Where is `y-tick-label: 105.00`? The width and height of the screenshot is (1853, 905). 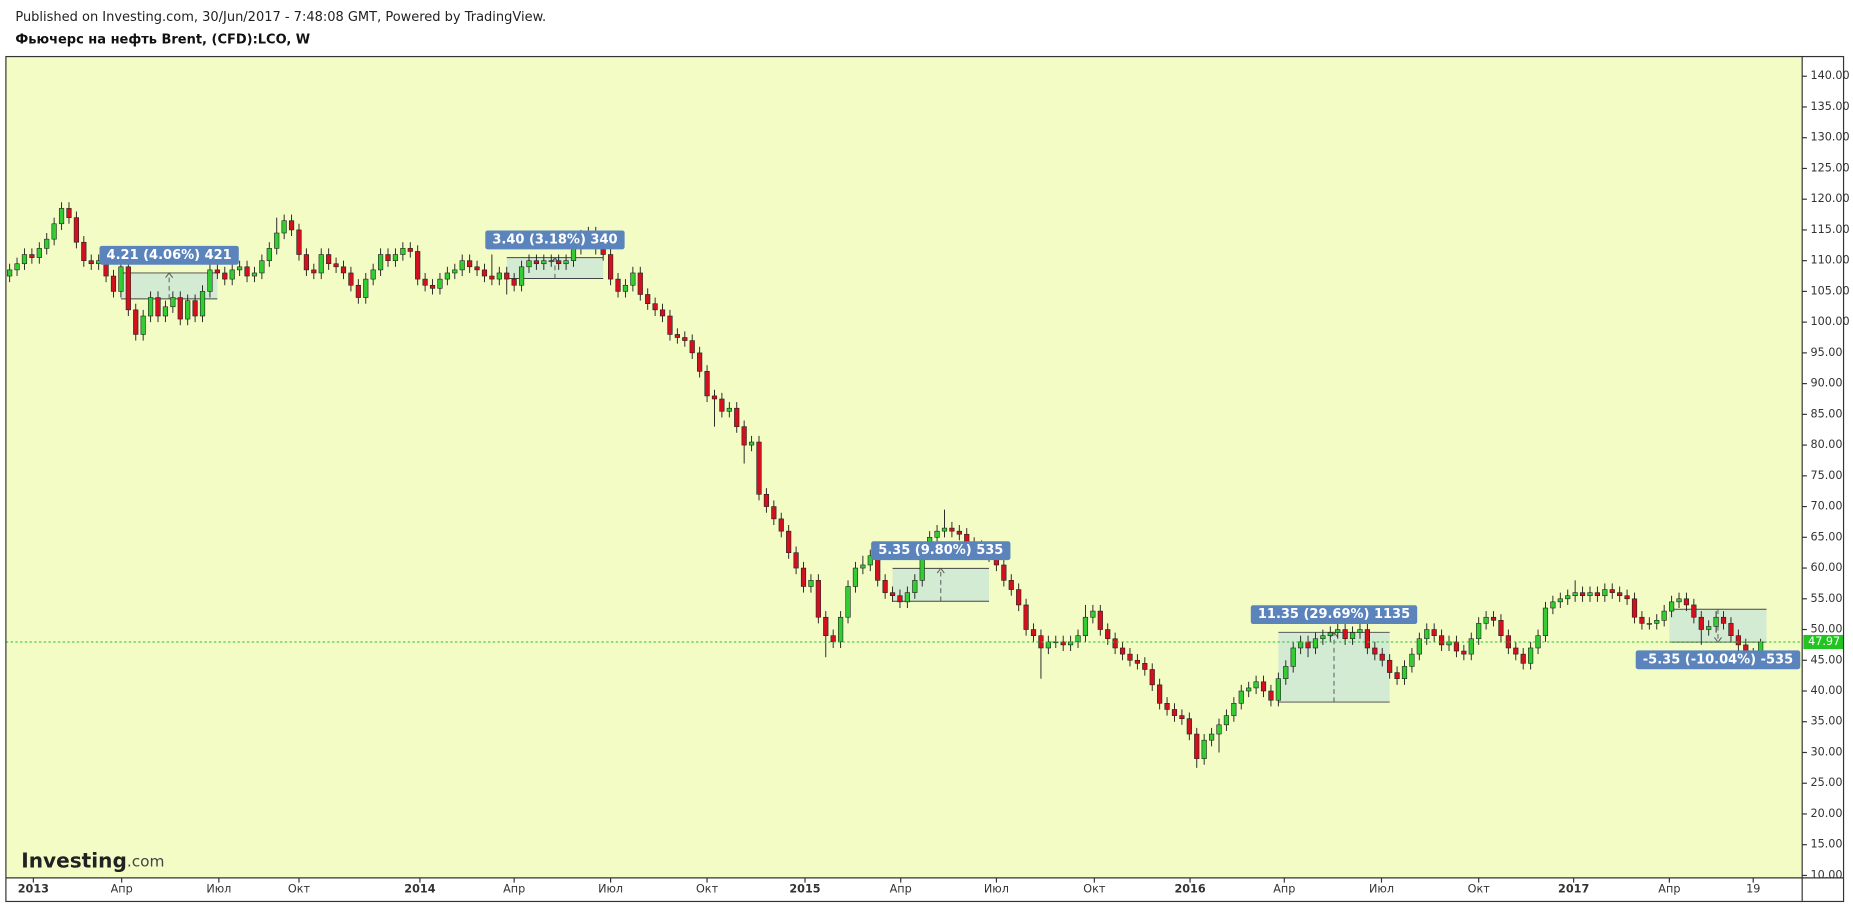
y-tick-label: 105.00 is located at coordinates (1829, 290).